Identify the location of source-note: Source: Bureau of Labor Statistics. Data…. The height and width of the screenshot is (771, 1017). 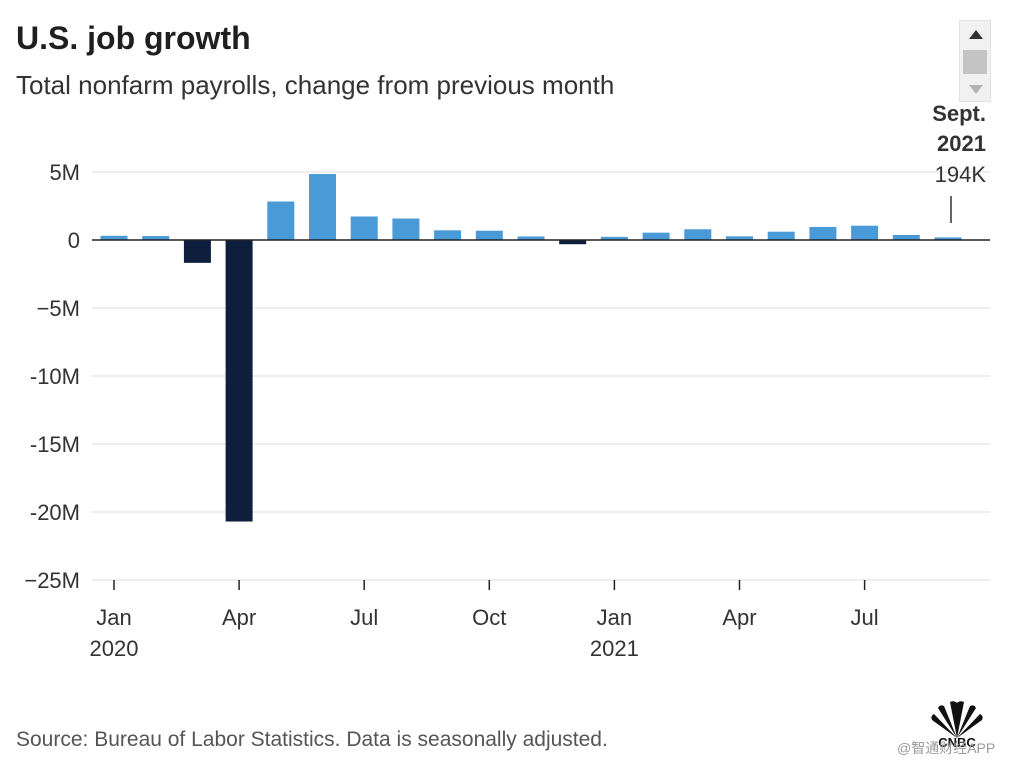
(312, 739).